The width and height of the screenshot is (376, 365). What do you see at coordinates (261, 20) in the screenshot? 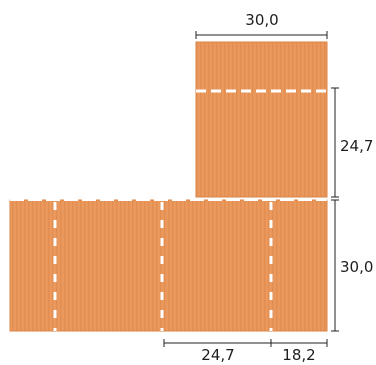
I see `dimension-label-top-width: 30,0` at bounding box center [261, 20].